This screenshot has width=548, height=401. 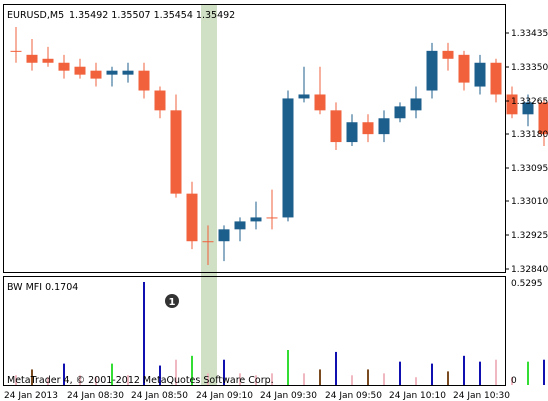 I want to click on time-tick-label: 24 Jan 08:30, so click(x=95, y=396).